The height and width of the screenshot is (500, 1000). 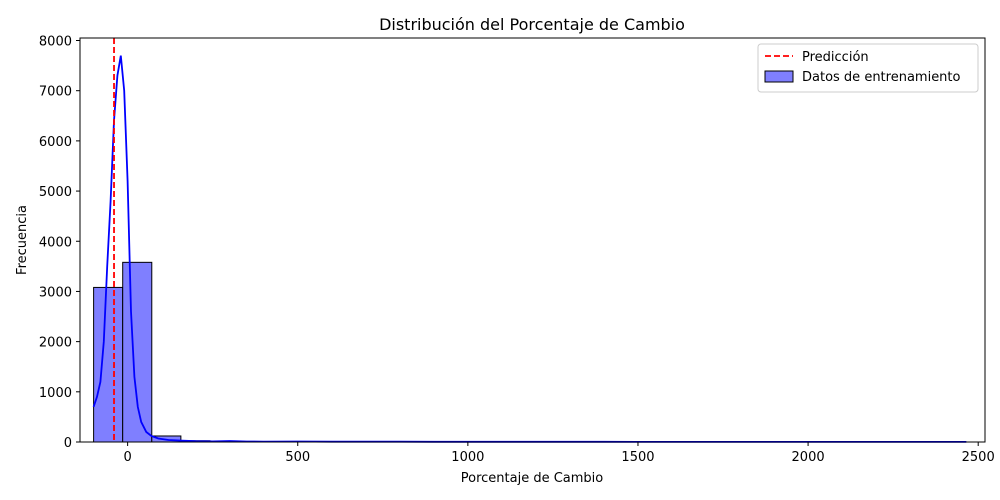 What do you see at coordinates (55, 42) in the screenshot?
I see `y-tick-label-8000: 8000` at bounding box center [55, 42].